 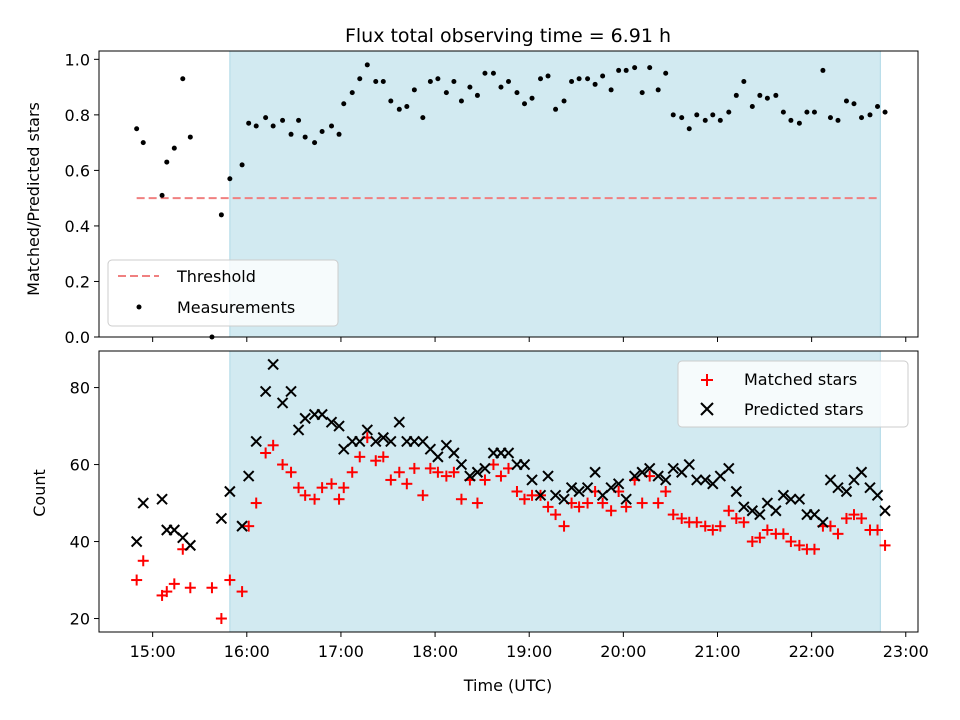 I want to click on x-tick-label: 17:00, so click(x=341, y=651).